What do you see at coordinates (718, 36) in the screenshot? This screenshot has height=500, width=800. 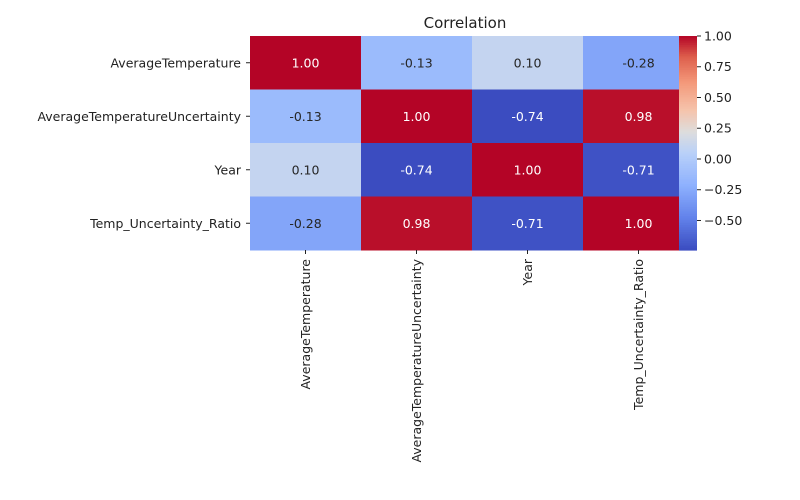 I see `colorbar-tick-label: 1.00` at bounding box center [718, 36].